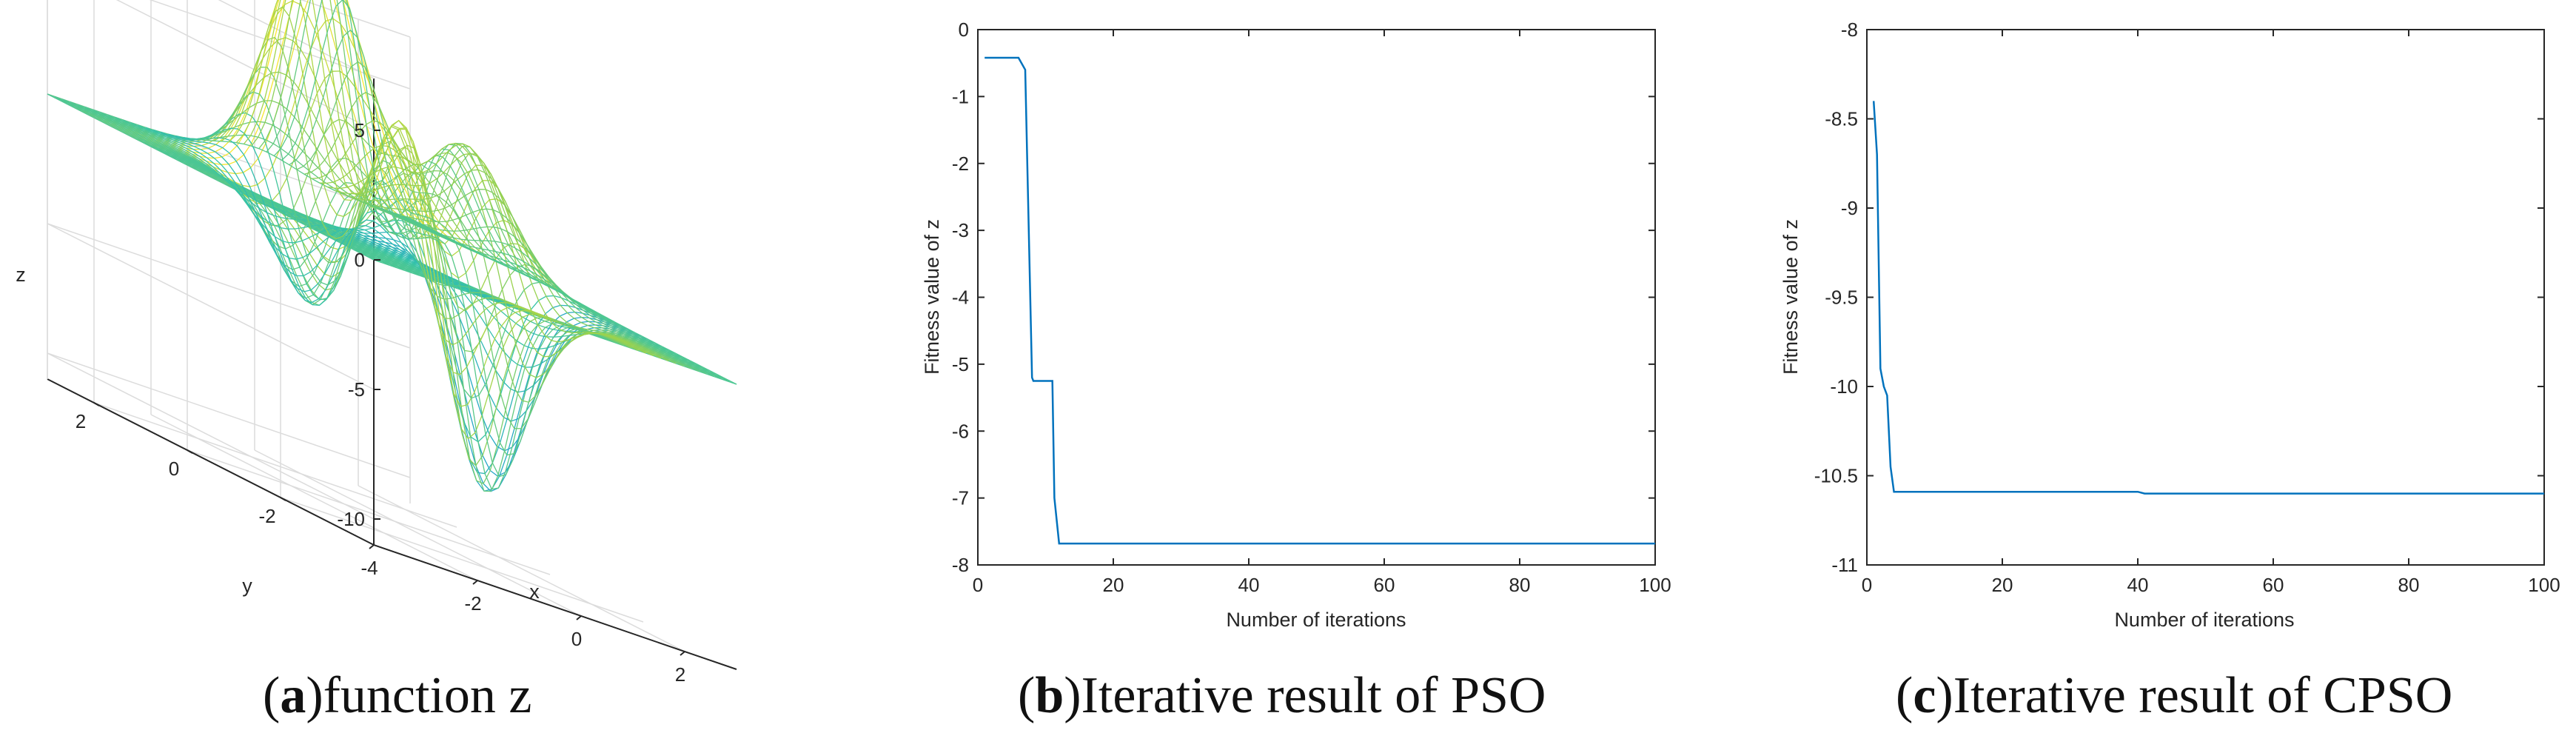  What do you see at coordinates (81, 421) in the screenshot?
I see `y-tick-label: 2` at bounding box center [81, 421].